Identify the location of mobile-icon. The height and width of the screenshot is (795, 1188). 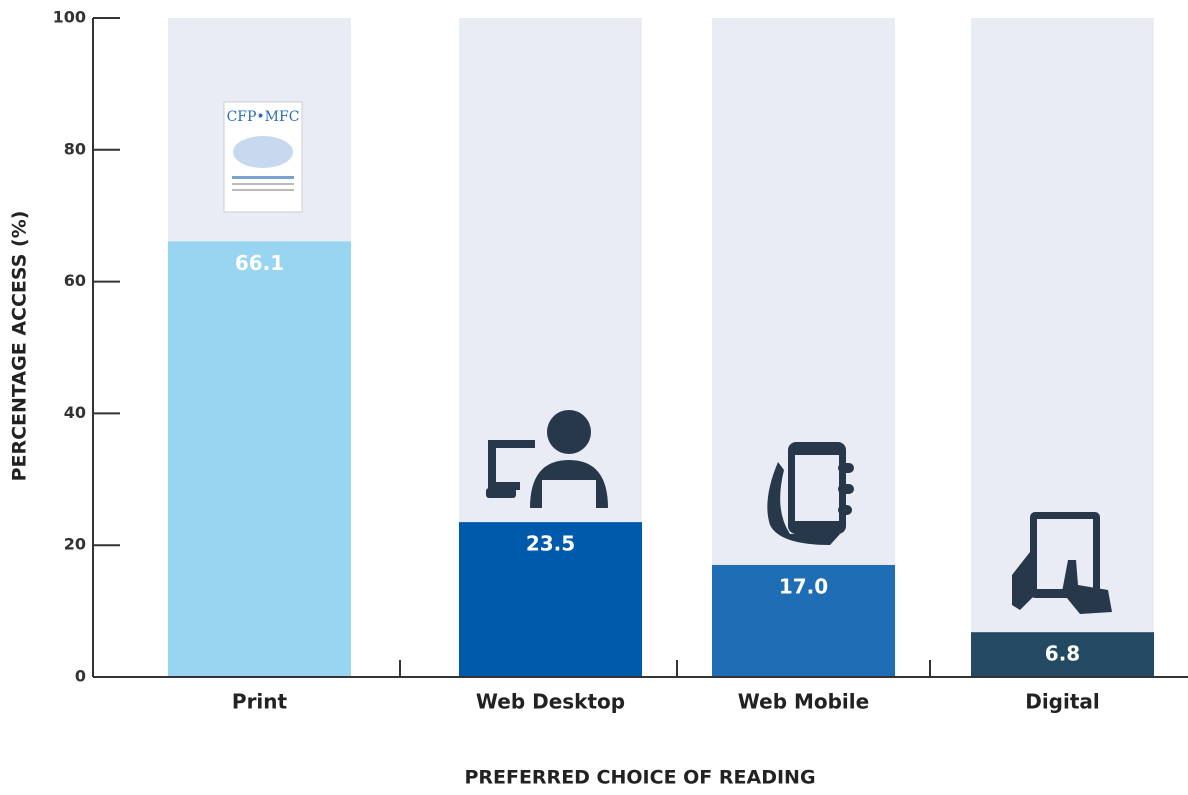
(810, 493).